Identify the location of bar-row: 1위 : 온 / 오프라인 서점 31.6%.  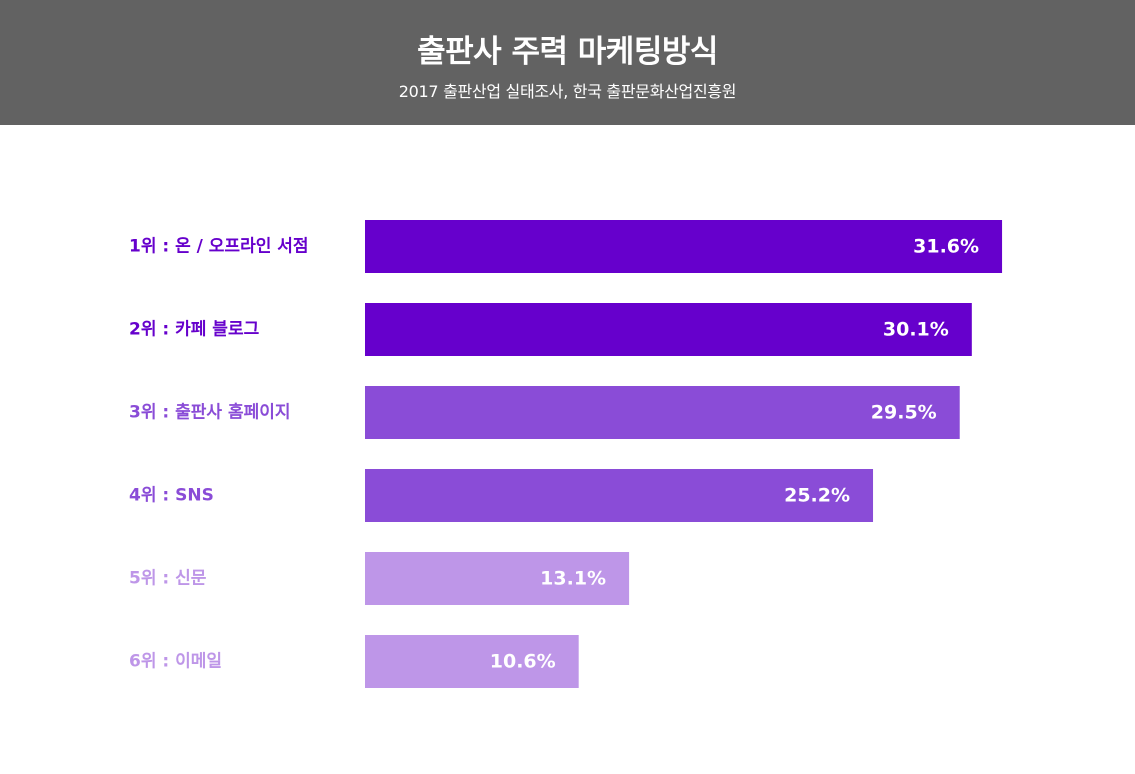
(566, 246).